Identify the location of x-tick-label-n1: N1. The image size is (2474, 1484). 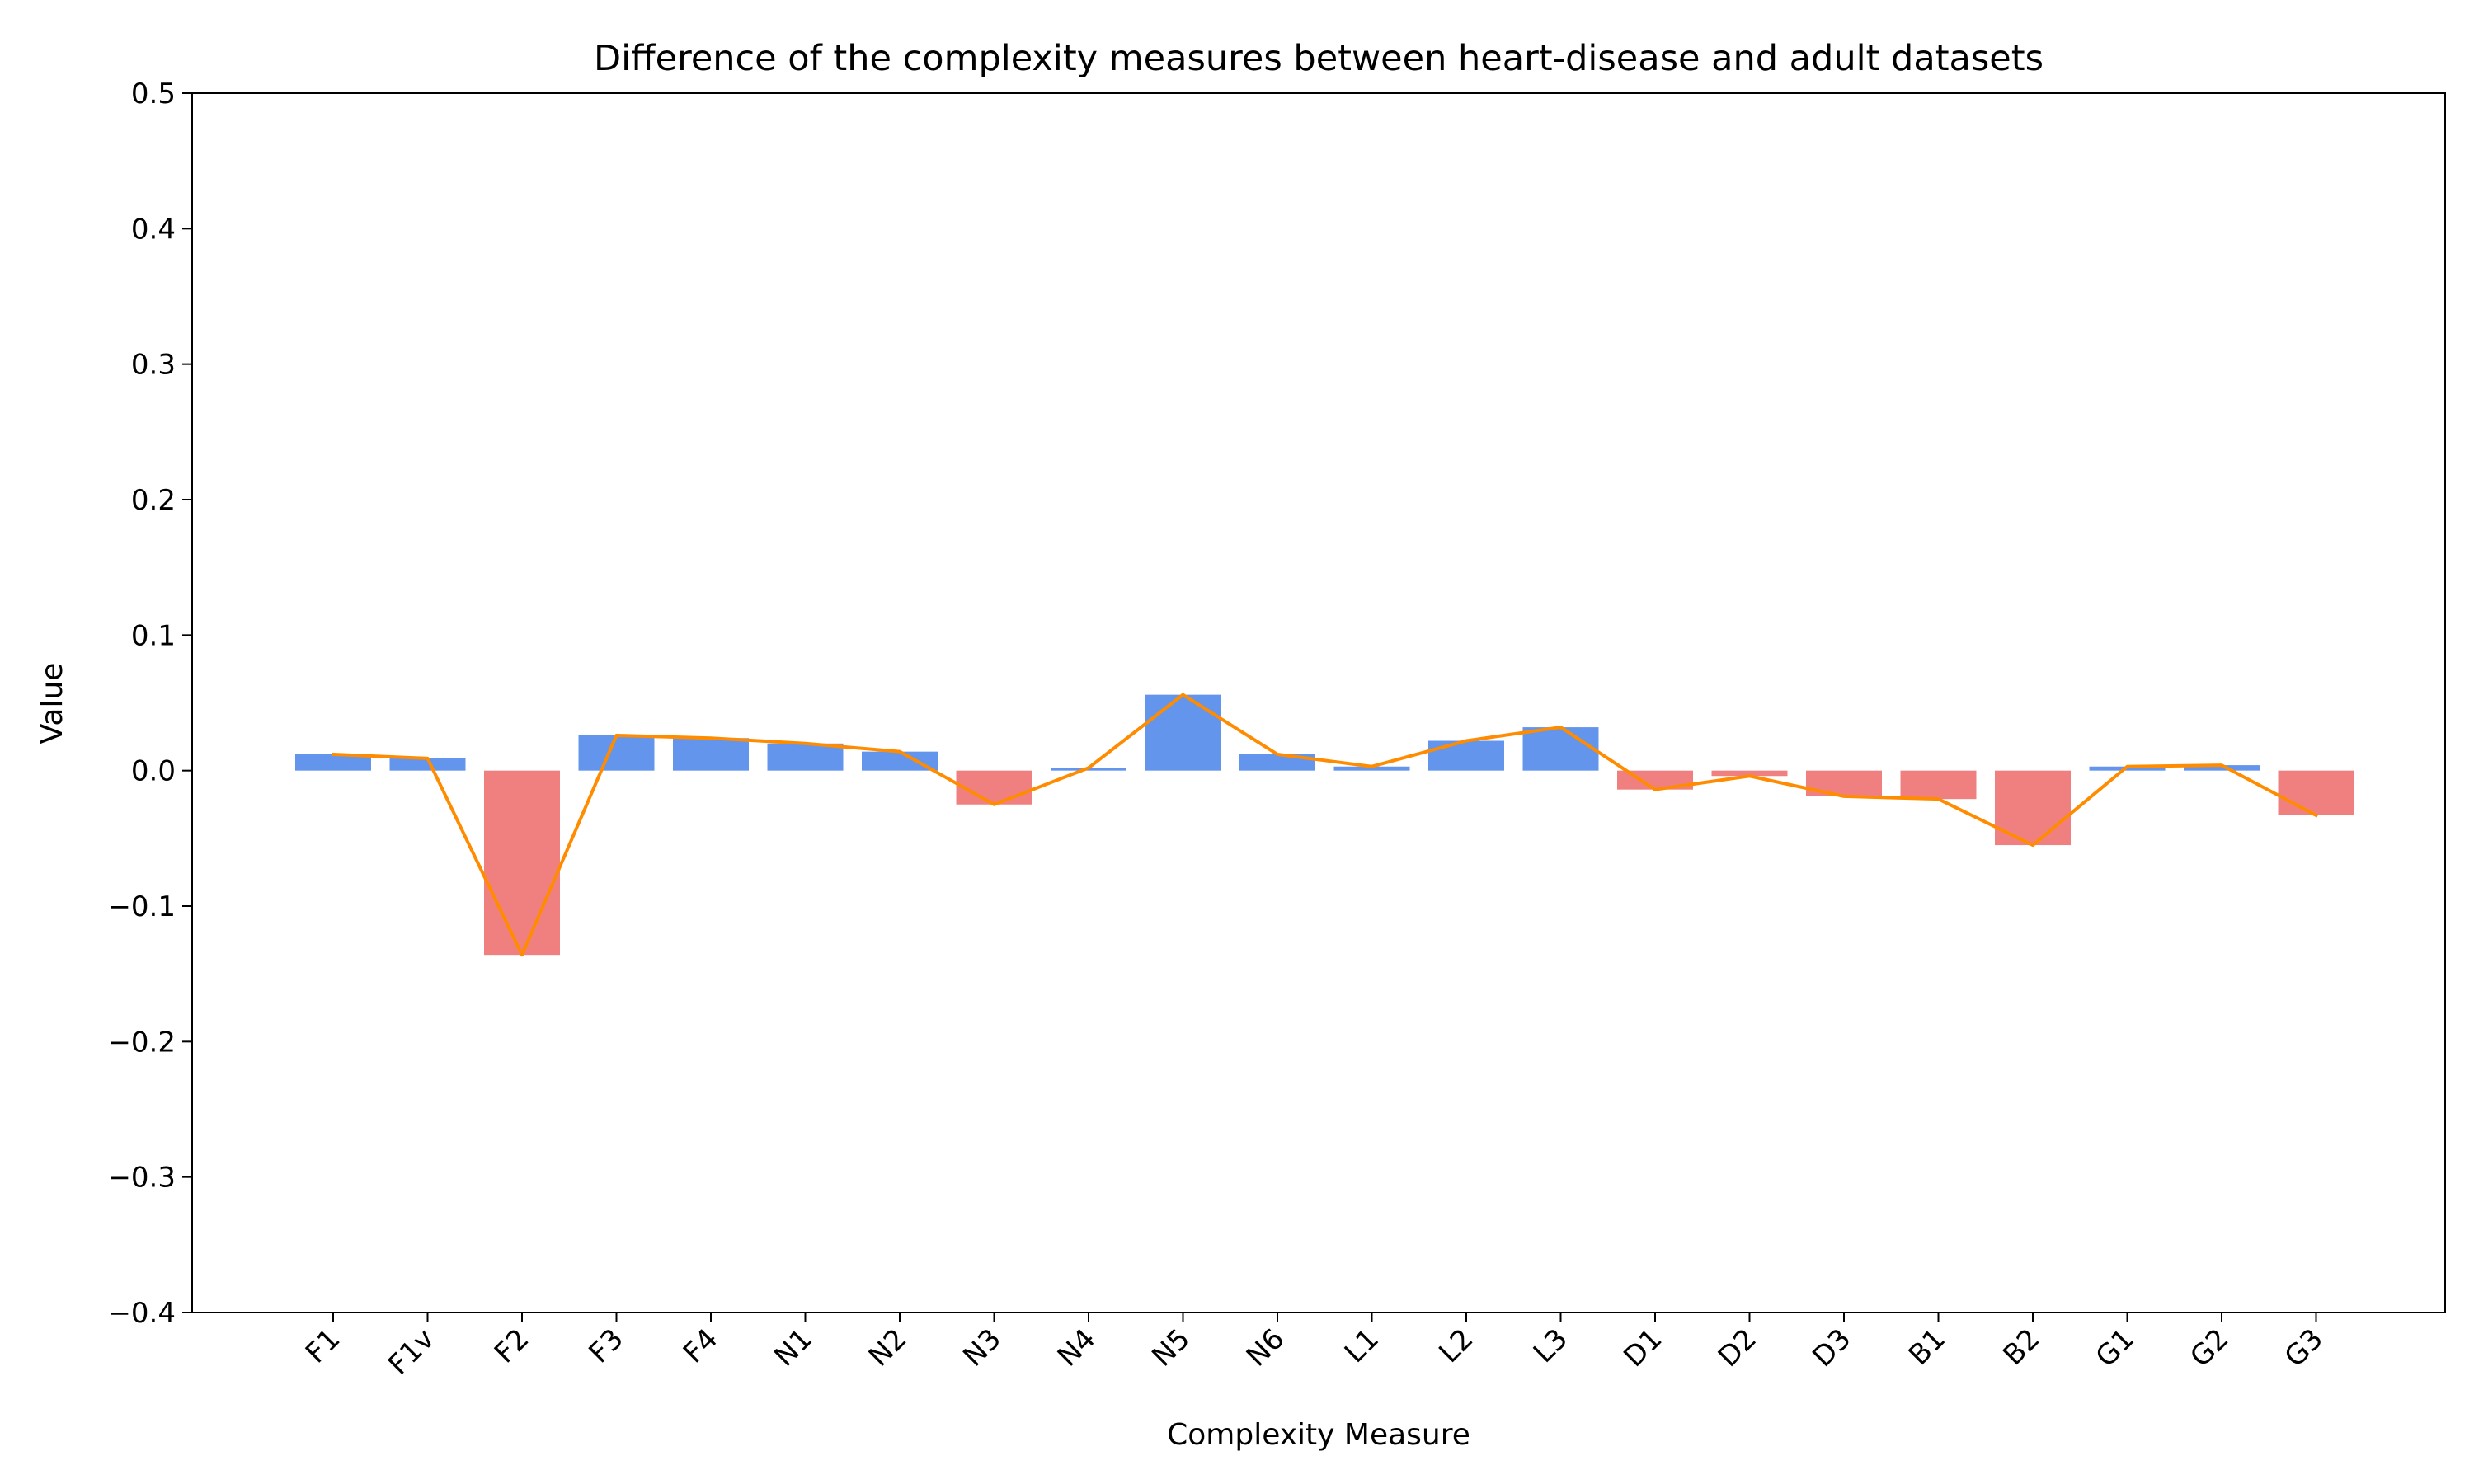
(793, 1348).